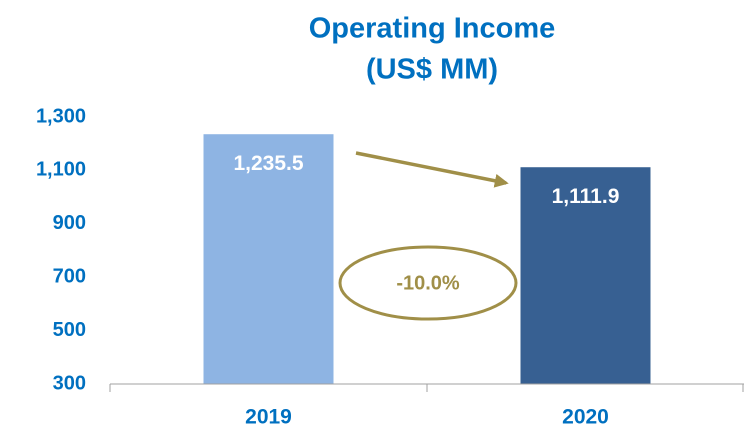 This screenshot has width=744, height=434. What do you see at coordinates (69, 330) in the screenshot?
I see `y-tick-label: 500` at bounding box center [69, 330].